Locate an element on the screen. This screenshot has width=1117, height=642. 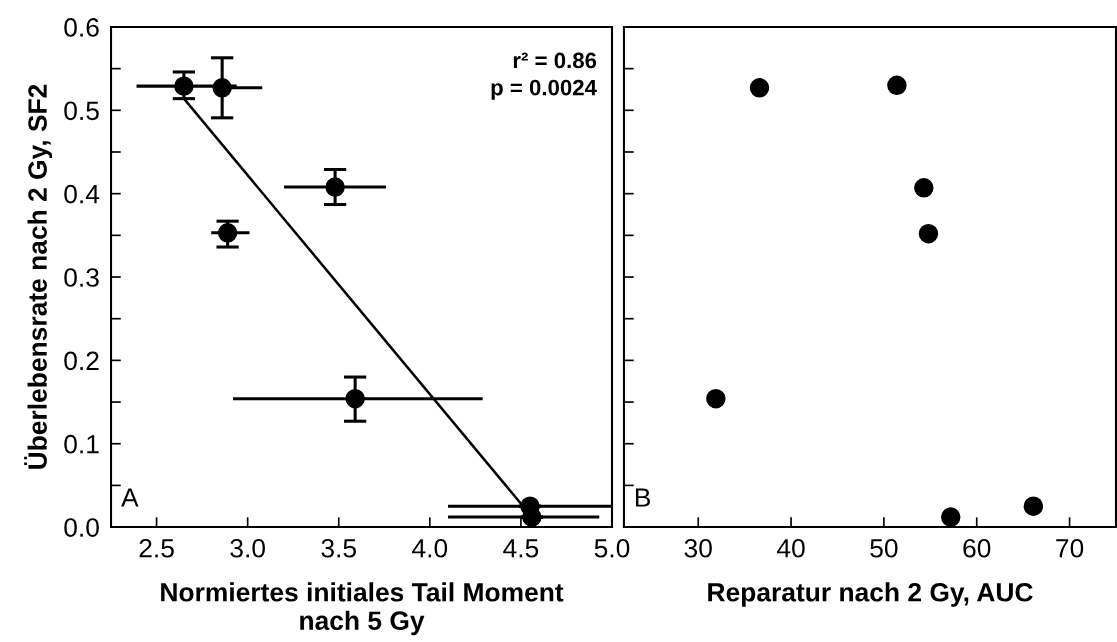
x-tick-label: 70 is located at coordinates (1070, 548).